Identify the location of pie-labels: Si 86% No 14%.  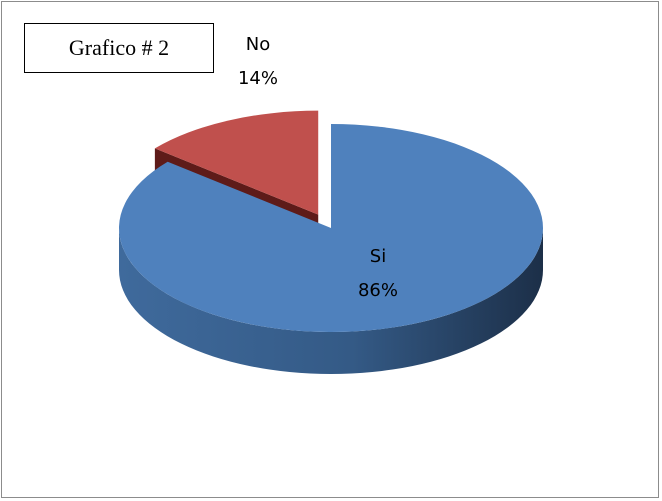
(318, 167).